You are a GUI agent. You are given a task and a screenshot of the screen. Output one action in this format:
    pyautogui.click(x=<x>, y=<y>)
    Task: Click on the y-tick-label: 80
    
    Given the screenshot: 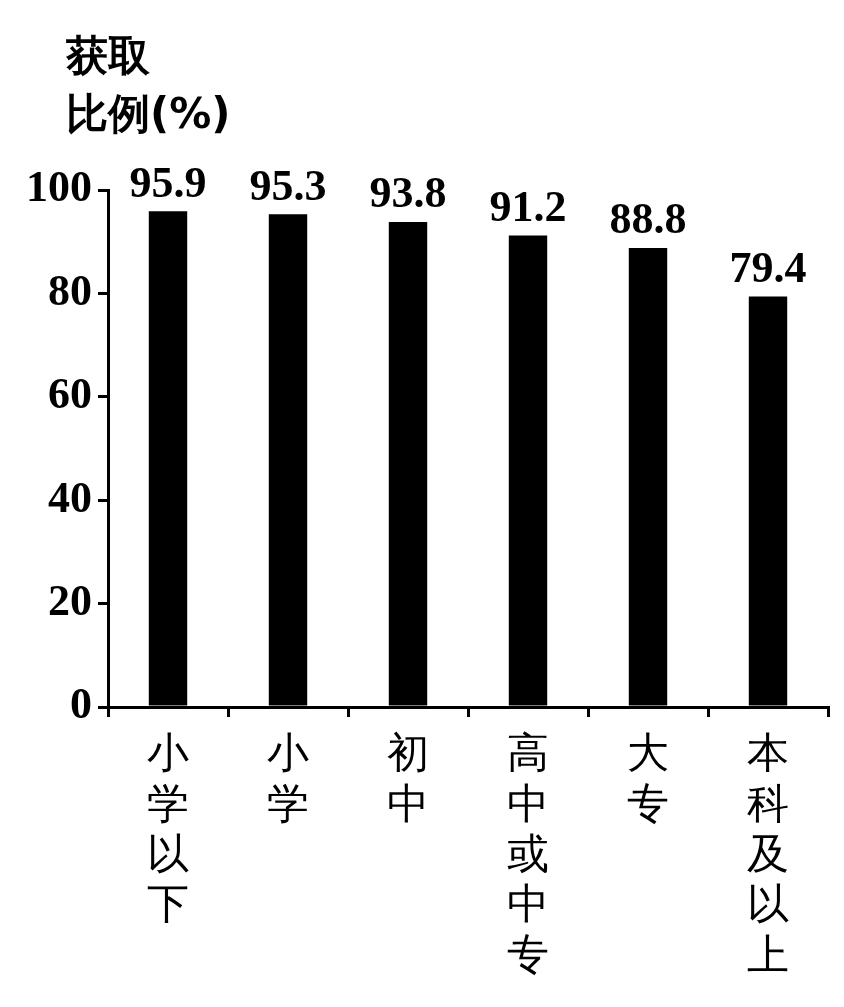 What is the action you would take?
    pyautogui.click(x=70, y=290)
    